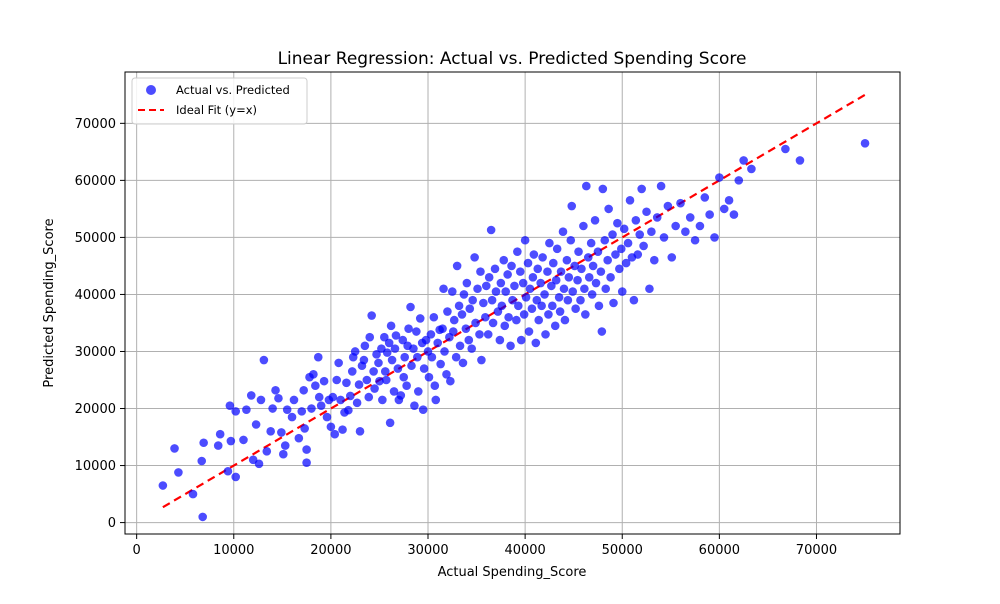  Describe the element at coordinates (95, 466) in the screenshot. I see `y-tick-label: 10000` at that location.